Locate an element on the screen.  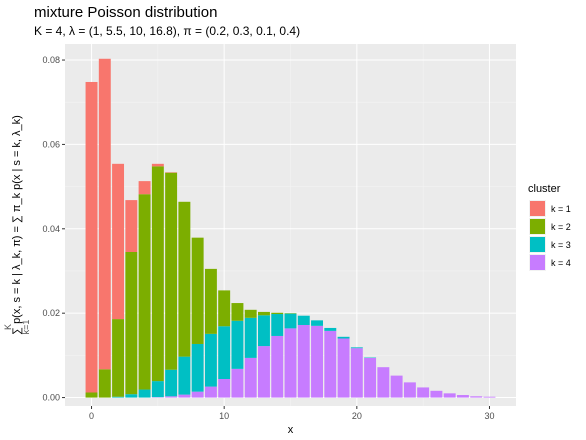
y-tick-label: 0.04 is located at coordinates (51, 229).